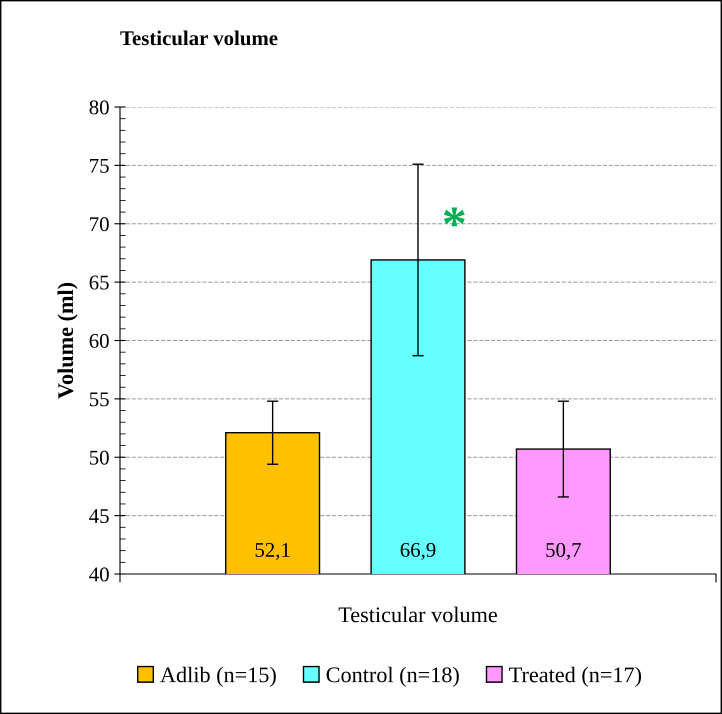 This screenshot has width=722, height=714. Describe the element at coordinates (99, 283) in the screenshot. I see `y-tick-label: 65` at that location.